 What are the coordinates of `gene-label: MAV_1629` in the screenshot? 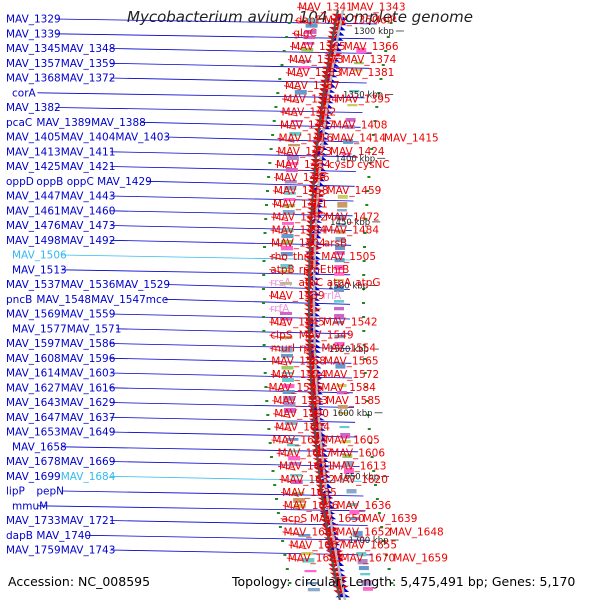 It's located at (88, 403).